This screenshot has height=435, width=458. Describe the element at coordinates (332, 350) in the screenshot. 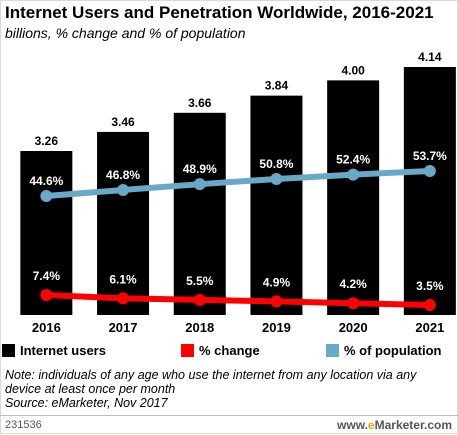

I see `legend-swatch-percent-population` at that location.